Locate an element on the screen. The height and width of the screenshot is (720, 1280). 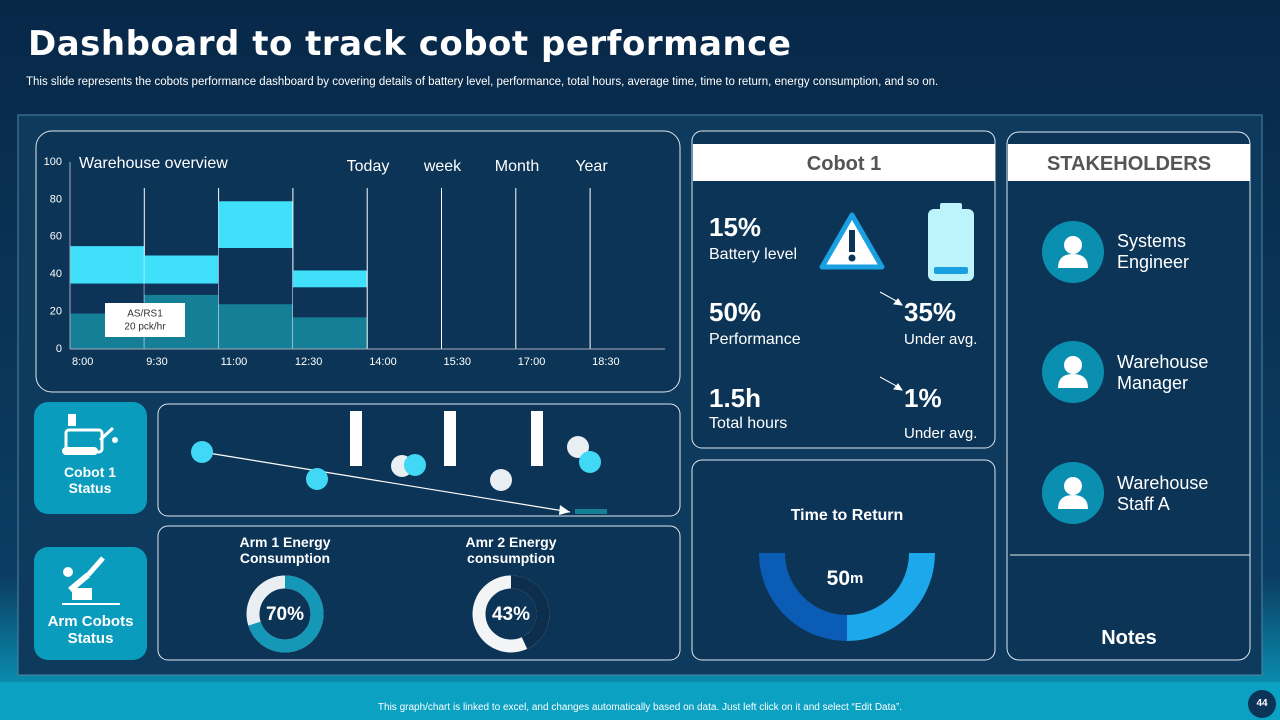
person-name: Warehouse Manager is located at coordinates (1163, 372).